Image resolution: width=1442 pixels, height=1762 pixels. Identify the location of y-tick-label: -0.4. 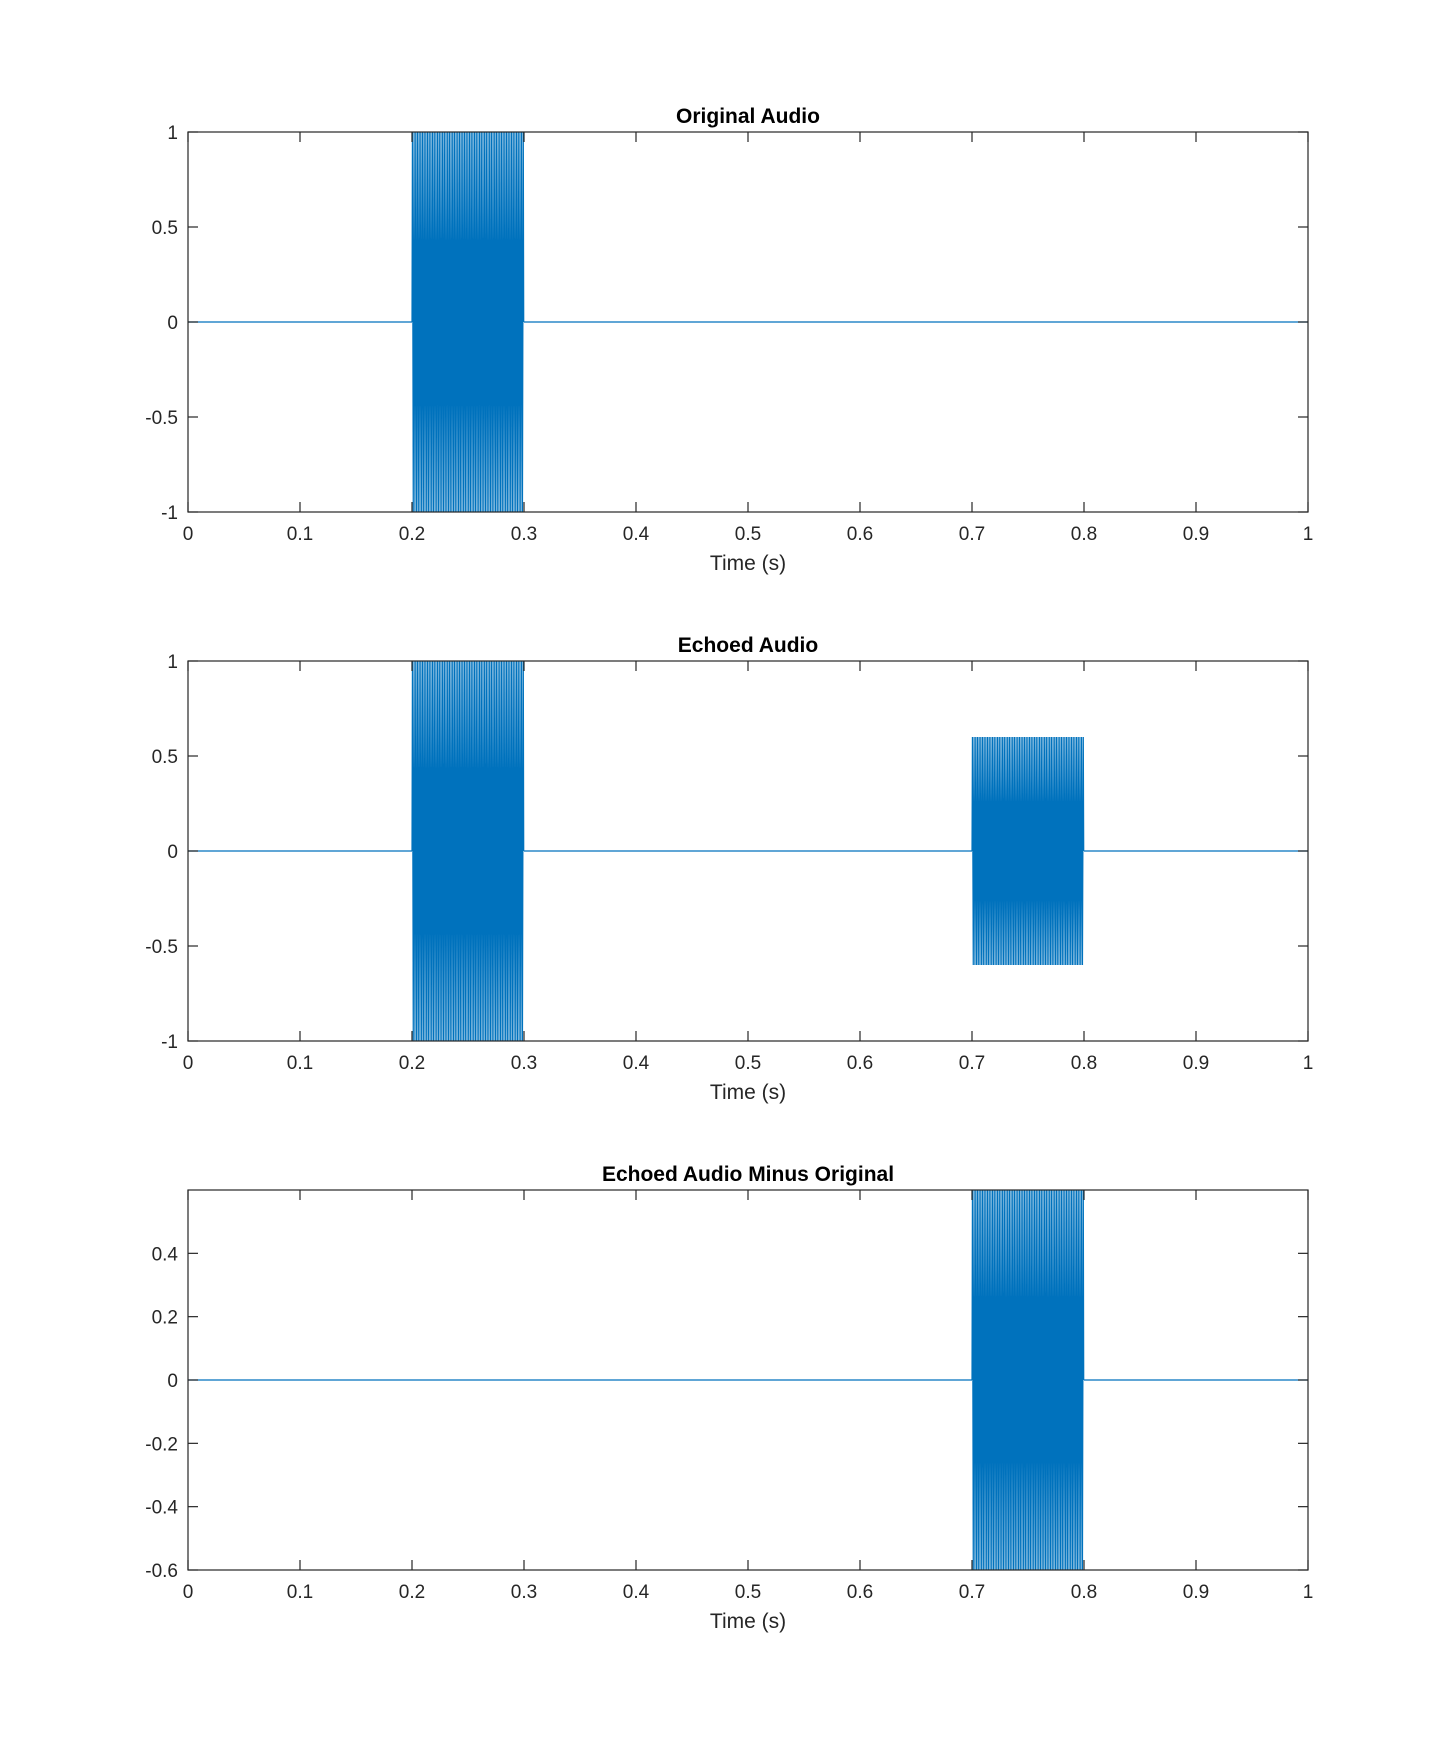
(161, 1508).